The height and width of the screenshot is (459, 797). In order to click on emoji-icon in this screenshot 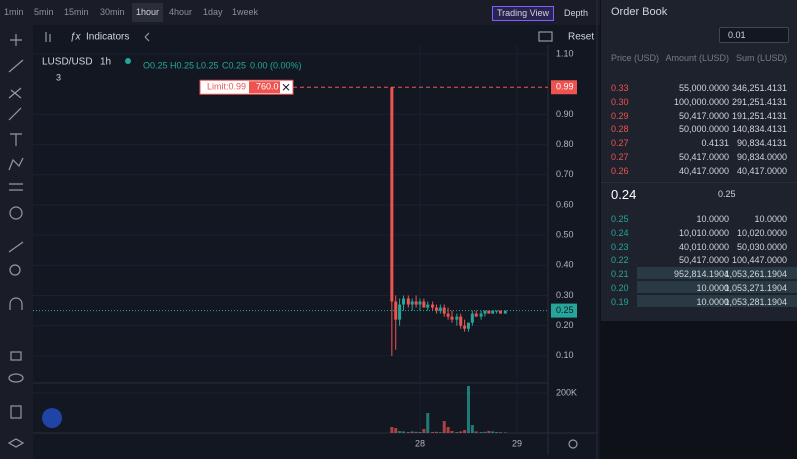, I will do `click(16, 213)`.